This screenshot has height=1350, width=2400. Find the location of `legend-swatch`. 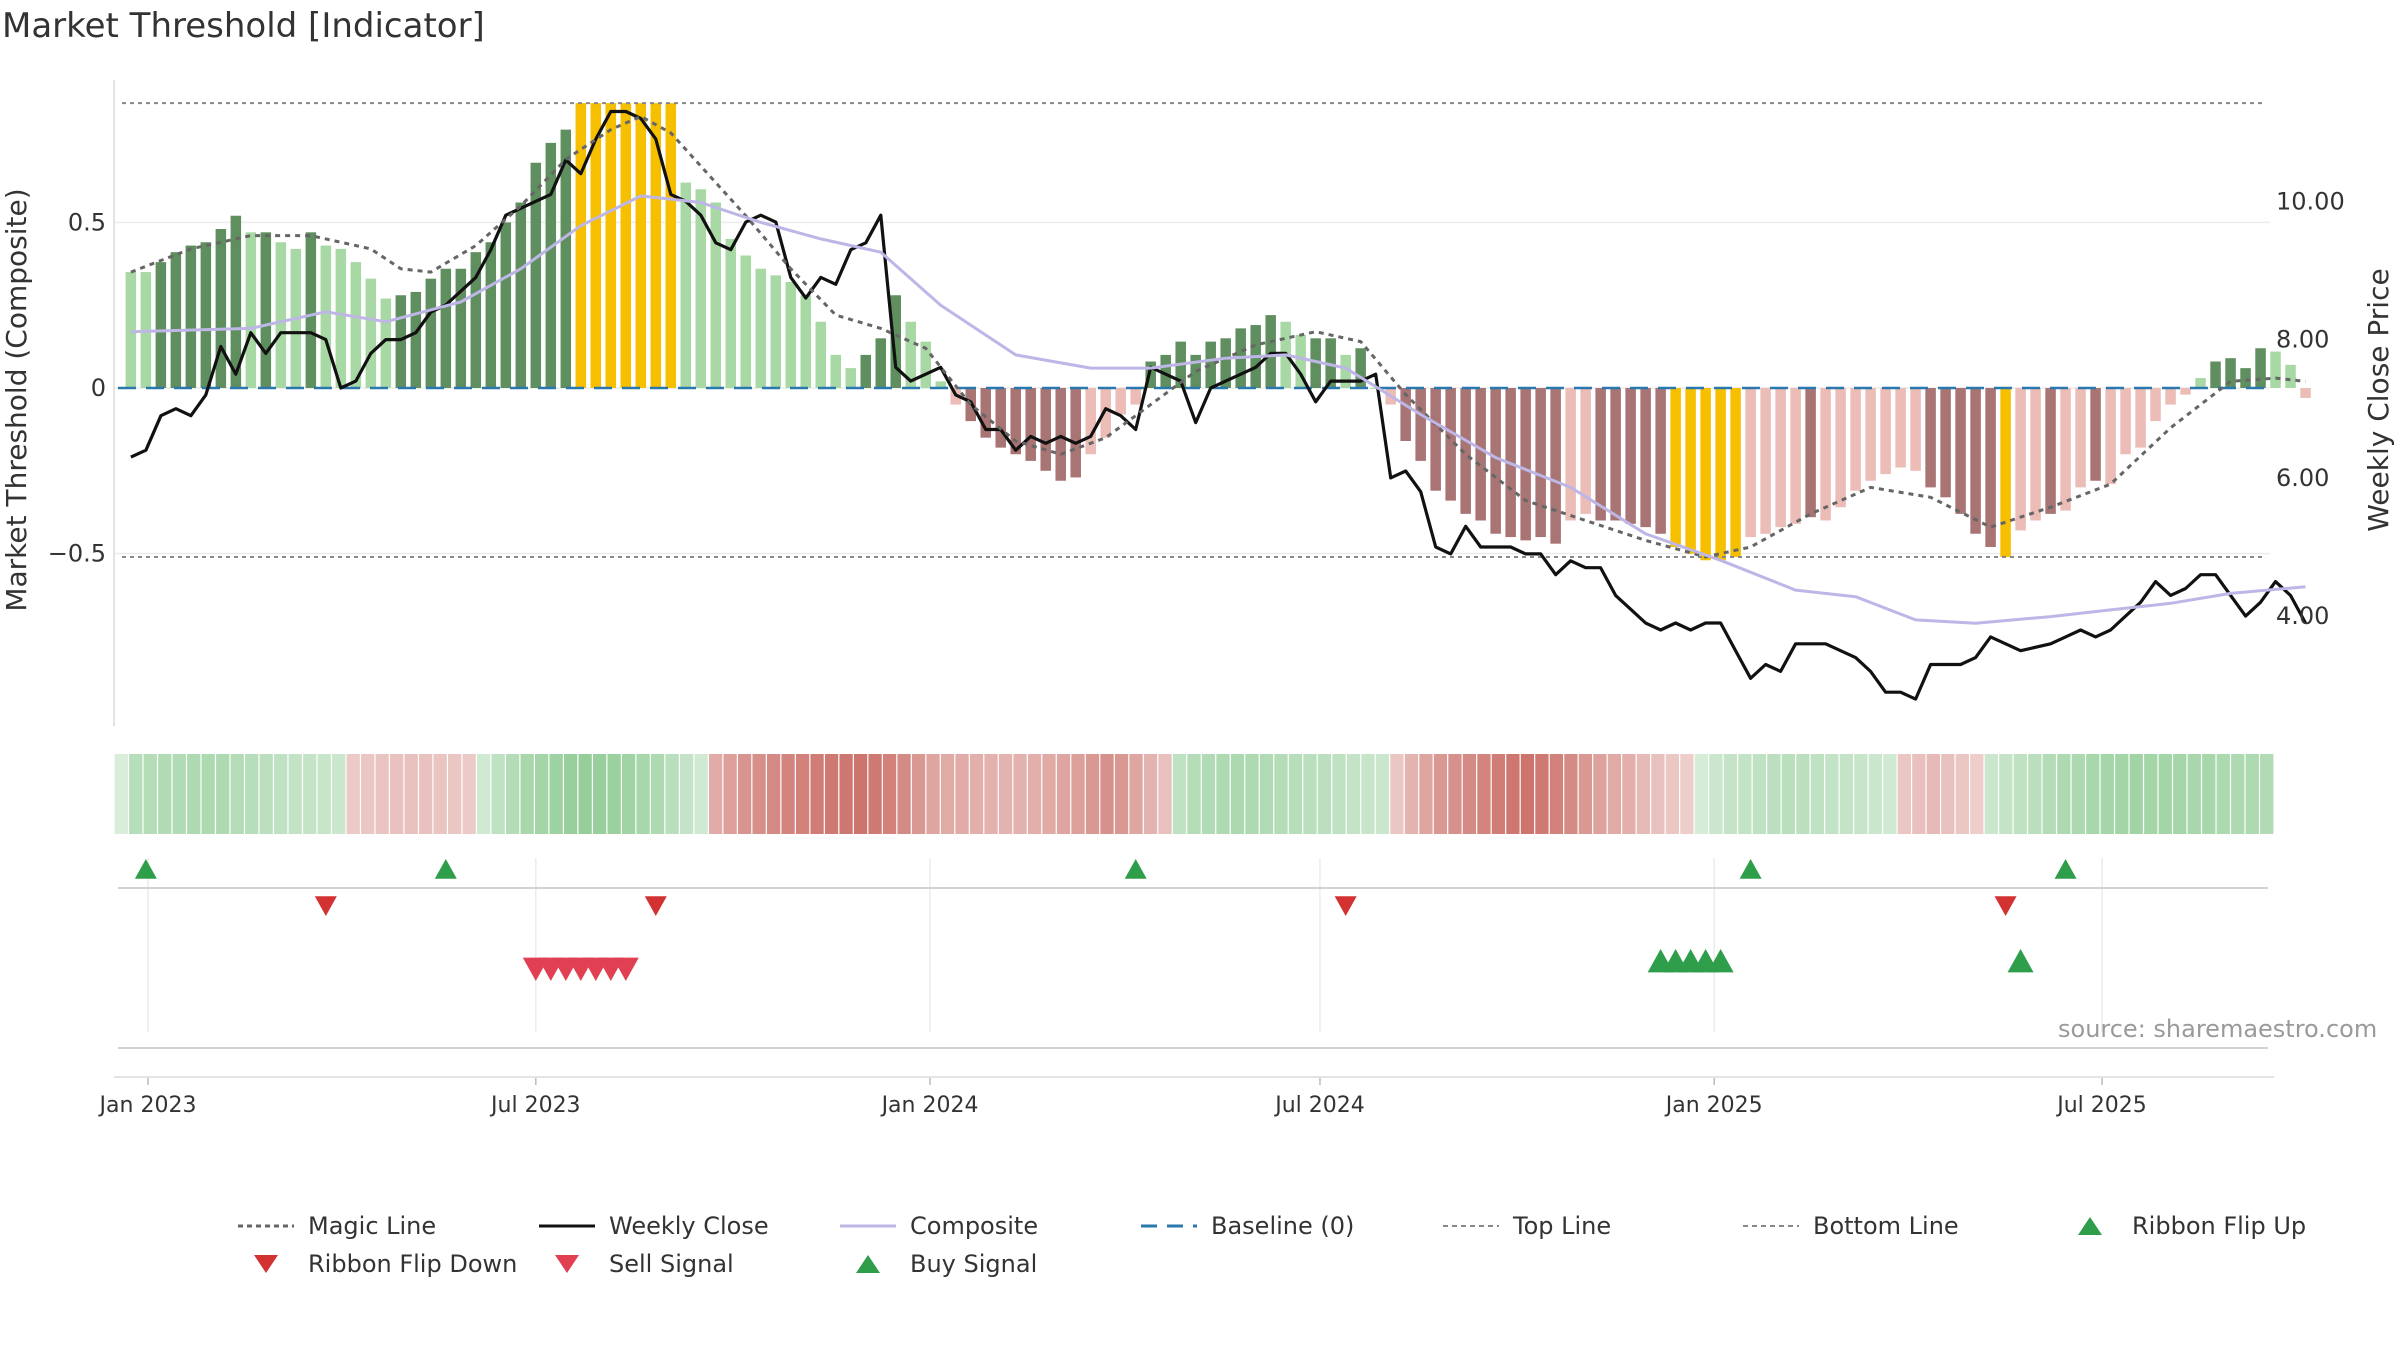

legend-swatch is located at coordinates (2090, 1226).